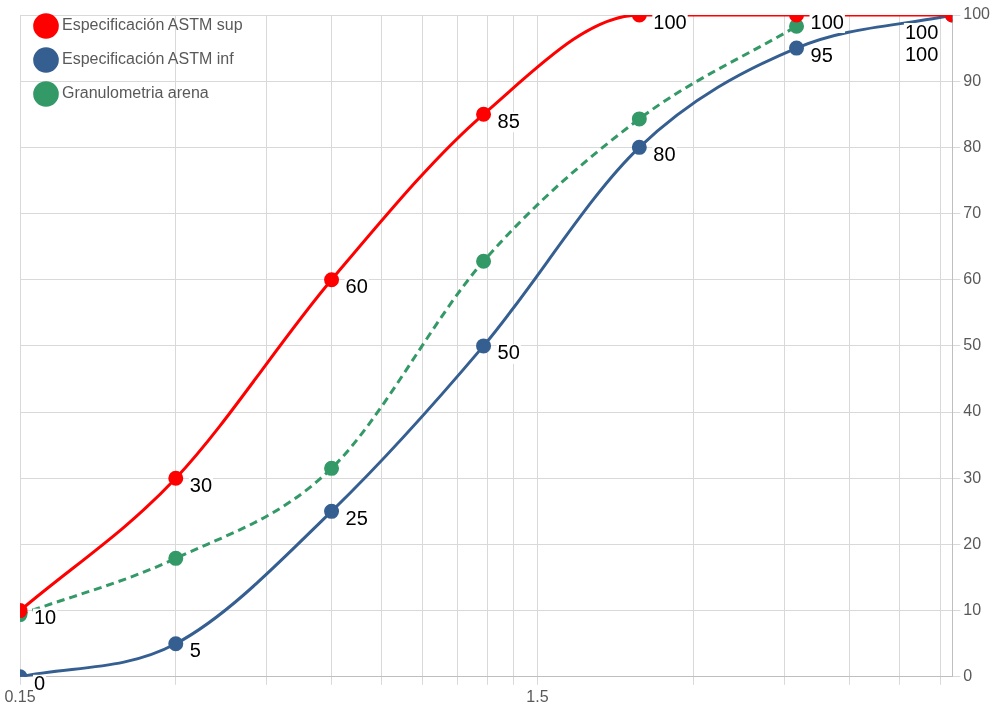  What do you see at coordinates (508, 120) in the screenshot?
I see `data-label: 85` at bounding box center [508, 120].